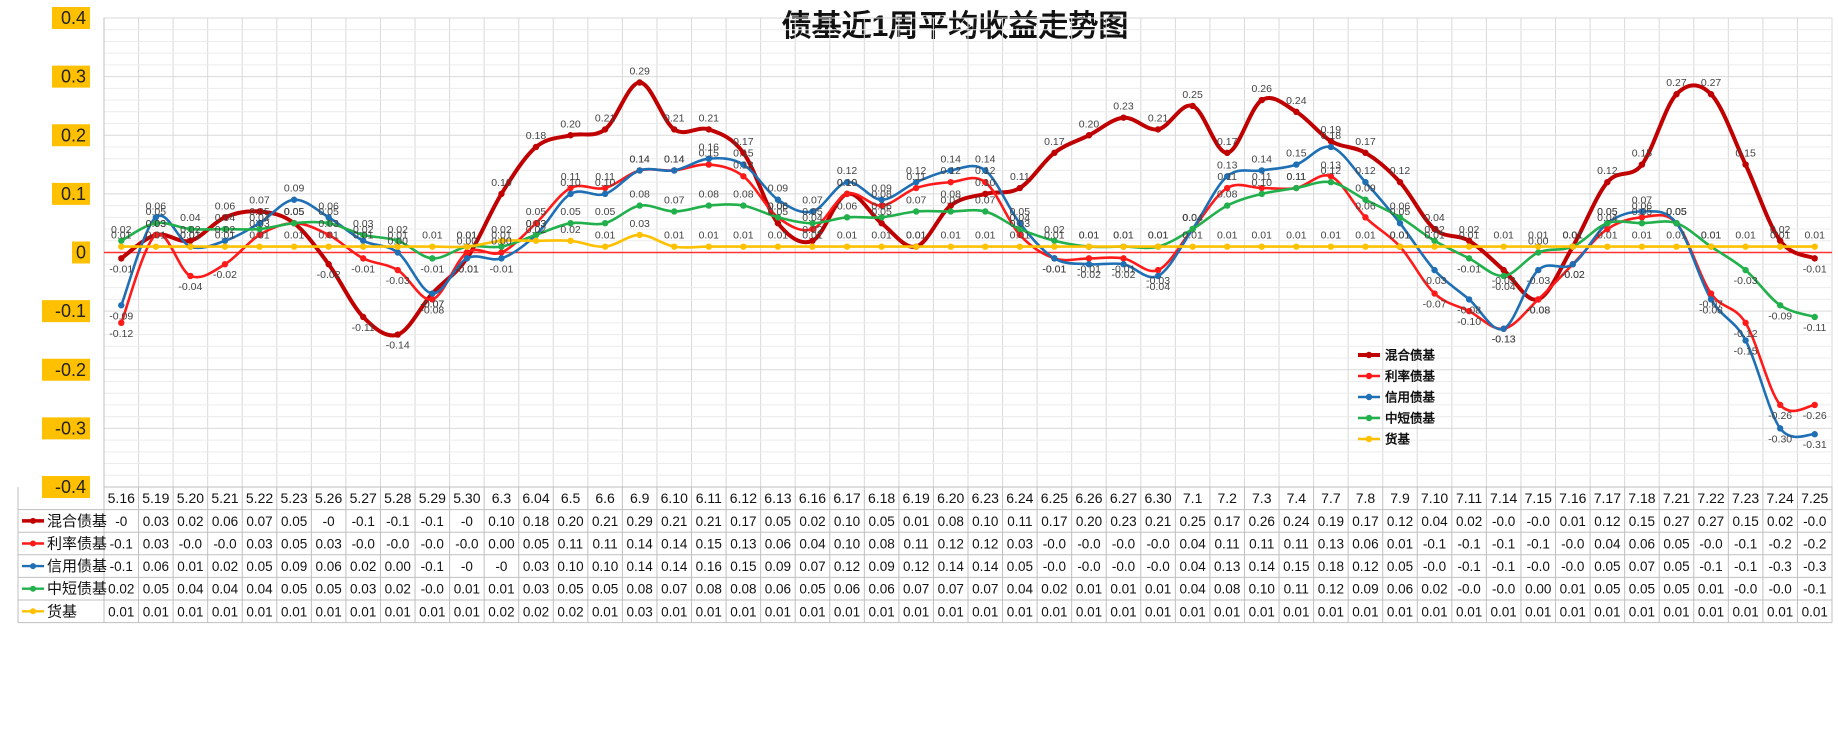 This screenshot has height=738, width=1838. What do you see at coordinates (1504, 340) in the screenshot?
I see `data-label: -0.13` at bounding box center [1504, 340].